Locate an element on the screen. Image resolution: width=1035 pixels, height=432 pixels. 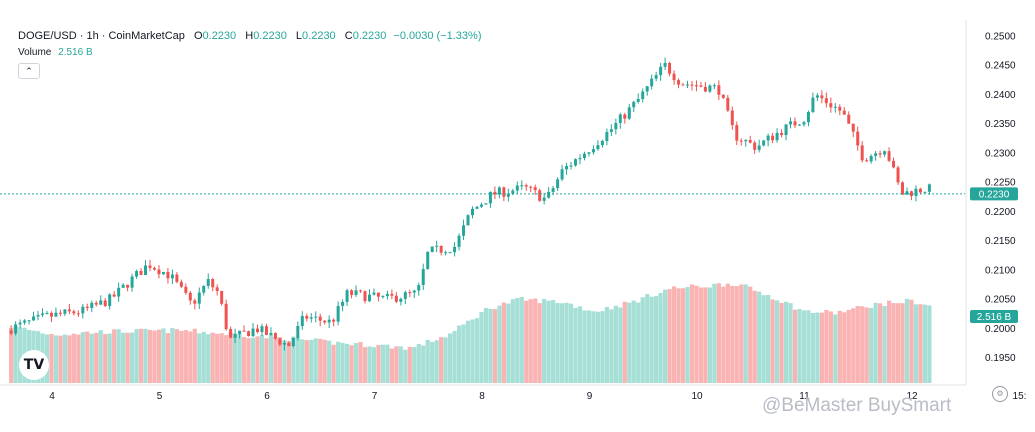
tradingview-logo: TV is located at coordinates (34, 365).